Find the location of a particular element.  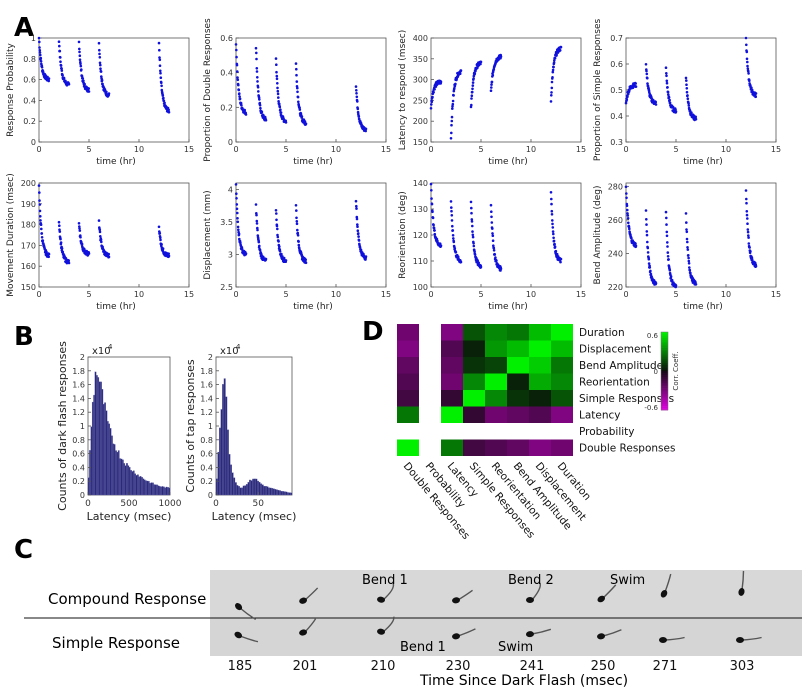

y-tick-label: 0.4 is located at coordinates (206, 467).